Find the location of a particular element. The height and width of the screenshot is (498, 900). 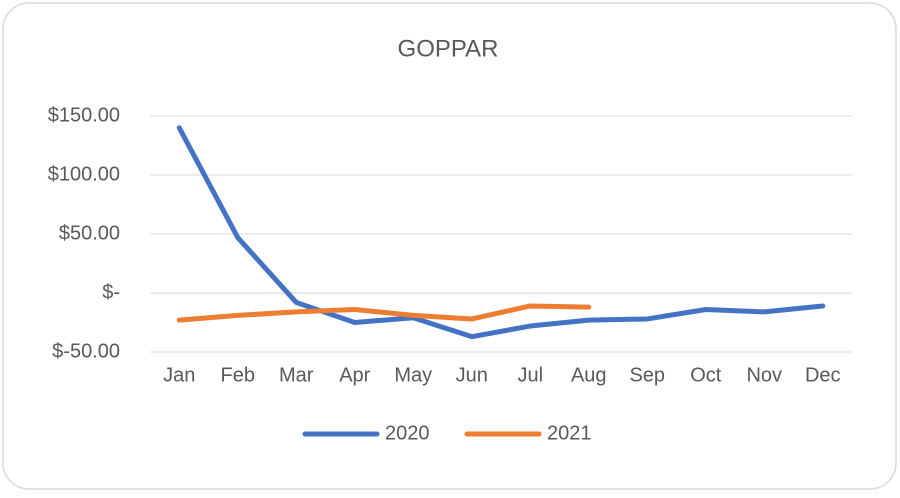

x-tick-label: Apr is located at coordinates (354, 375).